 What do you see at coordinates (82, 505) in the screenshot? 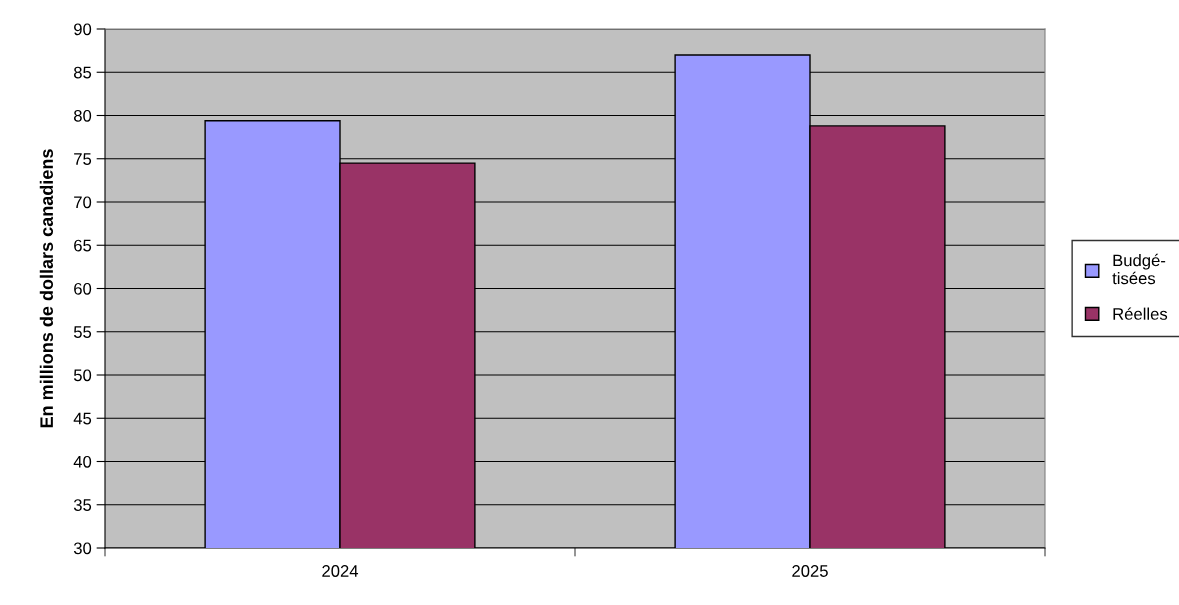
I see `y-tick-label: 35` at bounding box center [82, 505].